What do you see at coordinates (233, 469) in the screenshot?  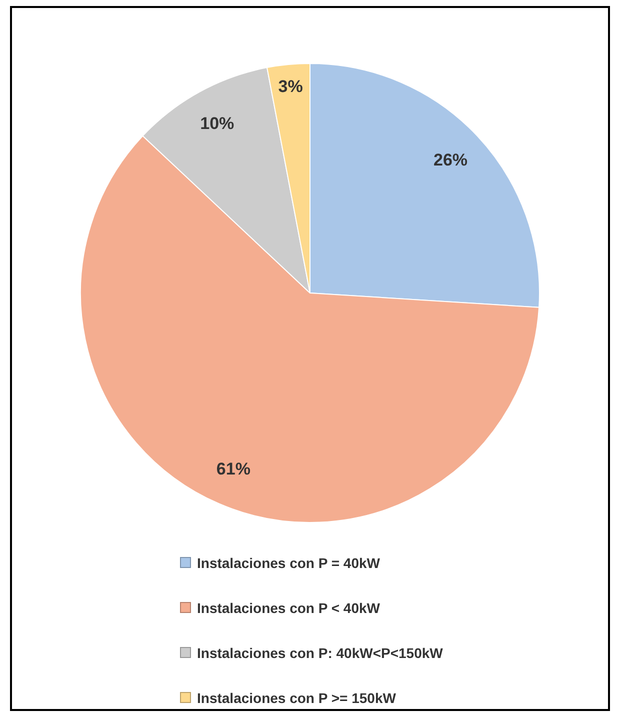 I see `data-label: 61%` at bounding box center [233, 469].